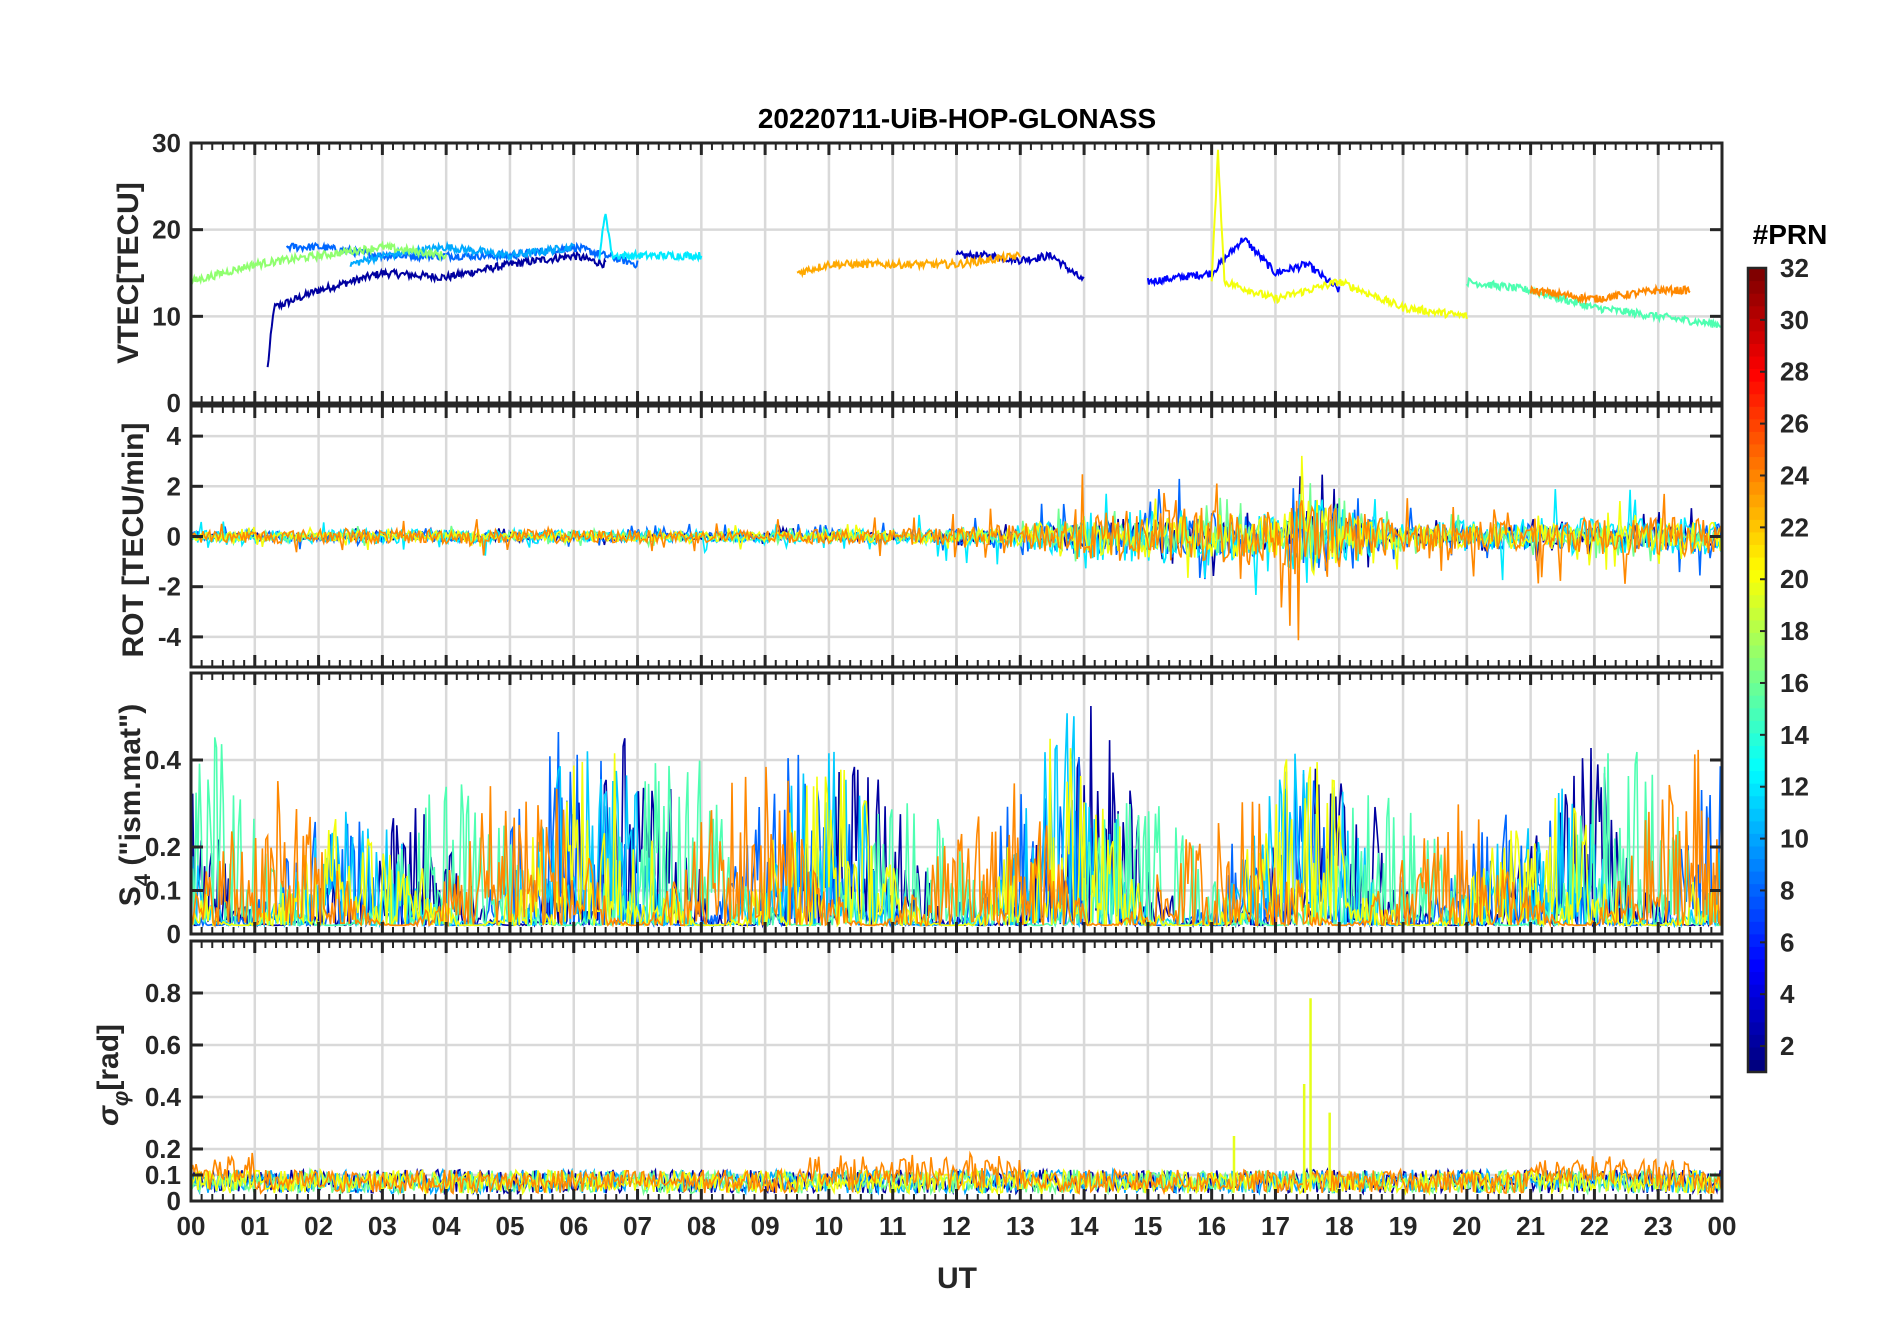 The image size is (1902, 1330). What do you see at coordinates (1339, 1226) in the screenshot?
I see `x-tick-label: 18` at bounding box center [1339, 1226].